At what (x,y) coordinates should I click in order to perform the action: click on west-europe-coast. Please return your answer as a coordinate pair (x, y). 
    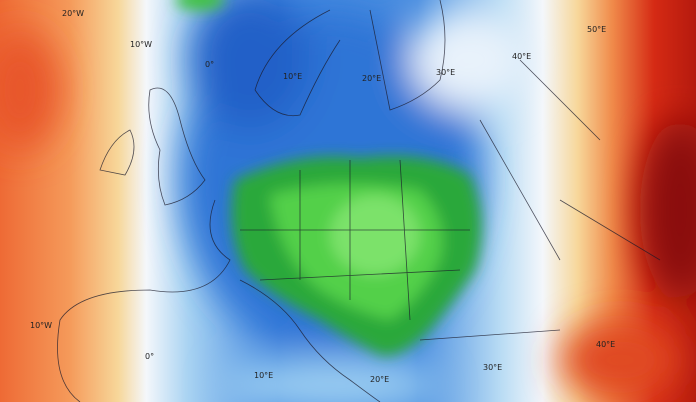
    Looking at the image, I should click on (144, 300).